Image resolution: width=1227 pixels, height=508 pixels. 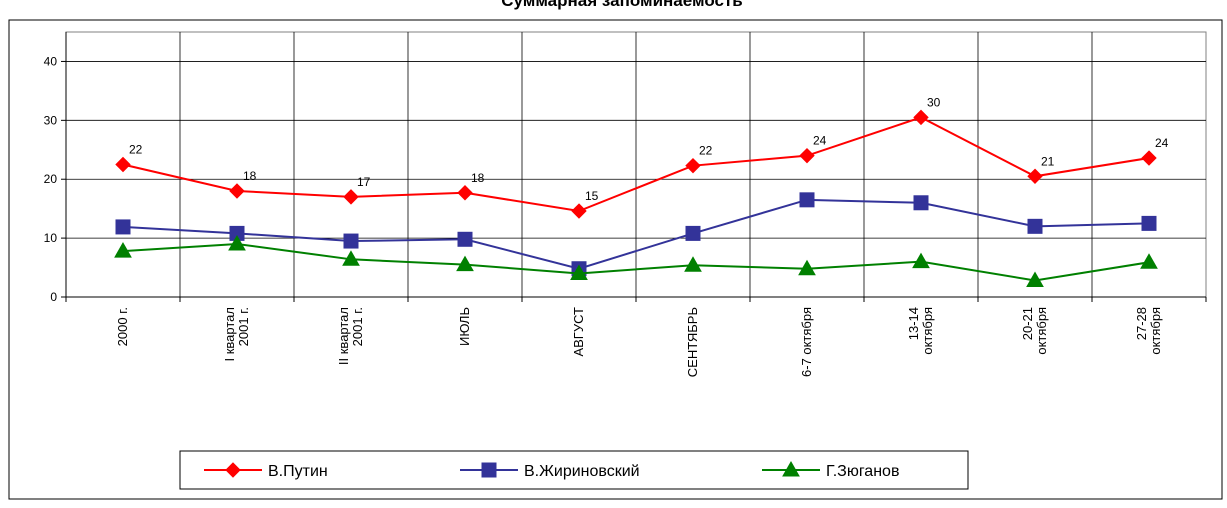 What do you see at coordinates (51, 61) in the screenshot?
I see `y-tick-label: 40` at bounding box center [51, 61].